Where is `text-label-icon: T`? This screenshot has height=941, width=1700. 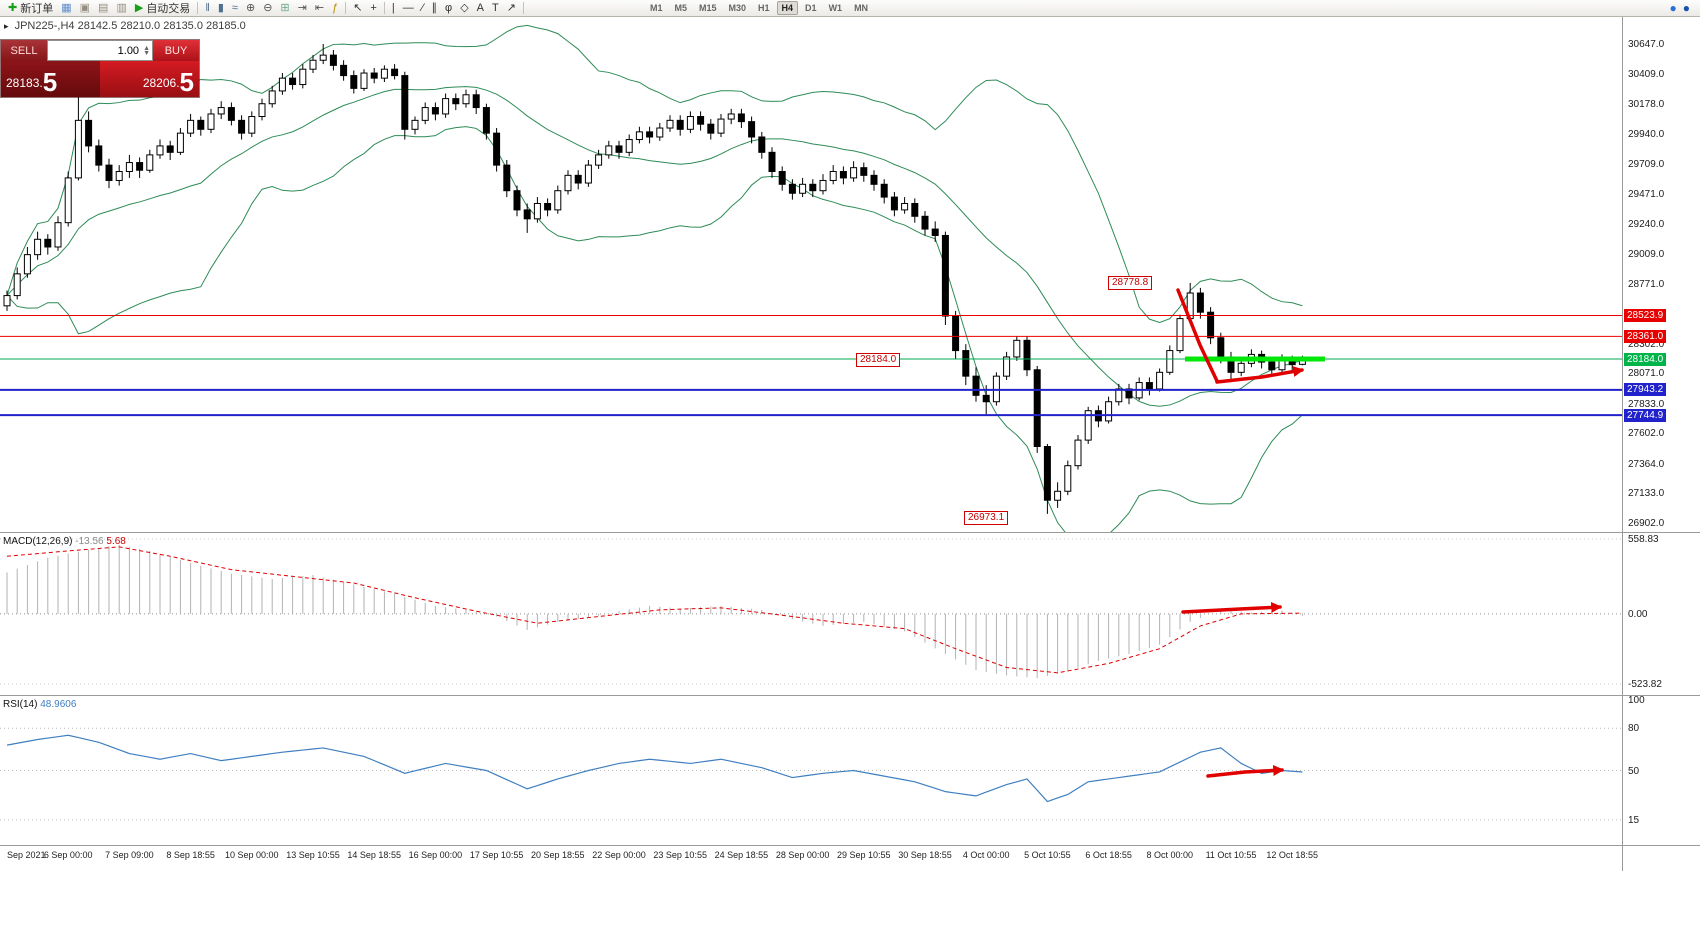 text-label-icon: T is located at coordinates (495, 8).